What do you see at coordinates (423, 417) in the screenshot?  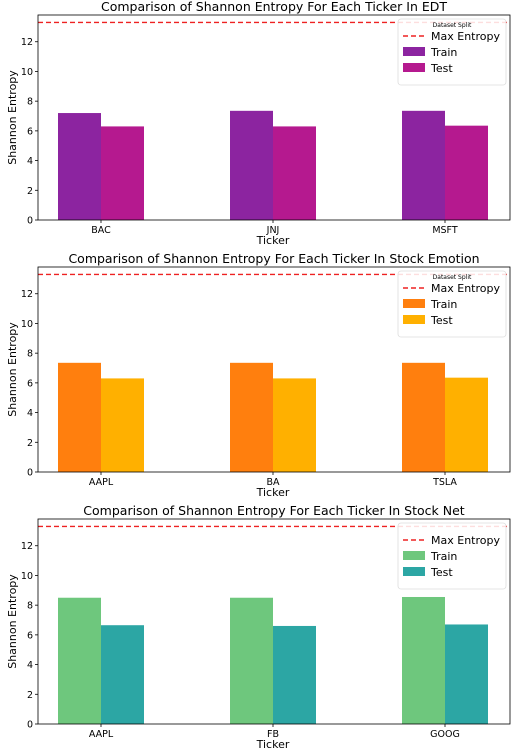 I see `bar-train-tsla` at bounding box center [423, 417].